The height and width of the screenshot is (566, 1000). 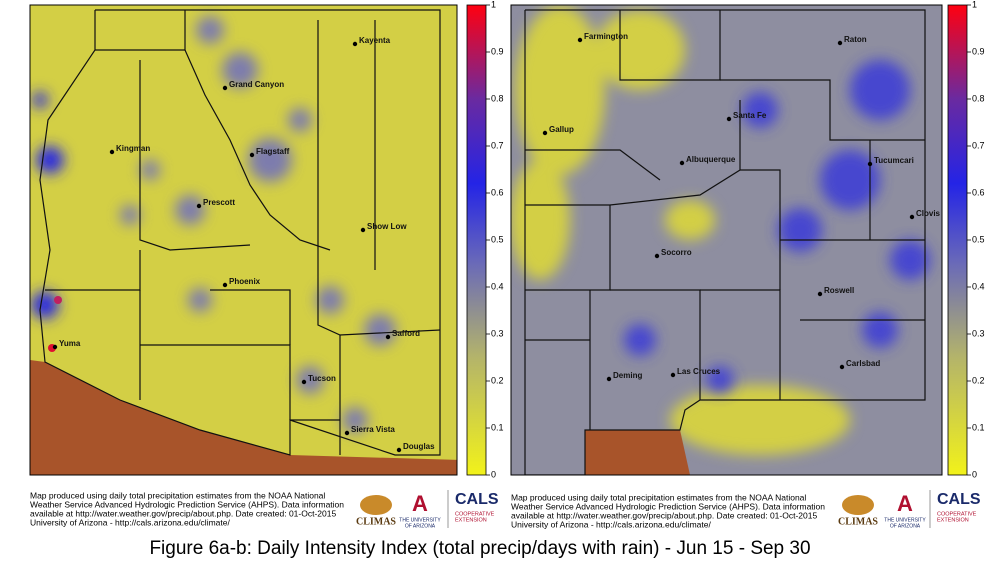 What do you see at coordinates (245, 281) in the screenshot?
I see `city-label: Phoenix` at bounding box center [245, 281].